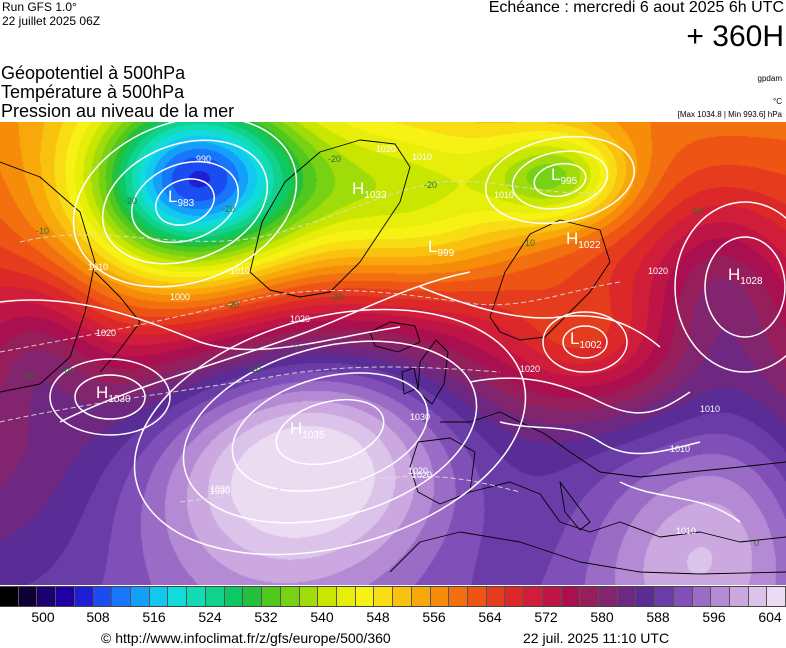 The height and width of the screenshot is (648, 786). Describe the element at coordinates (395, 337) in the screenshot. I see `iceland-coast` at that location.